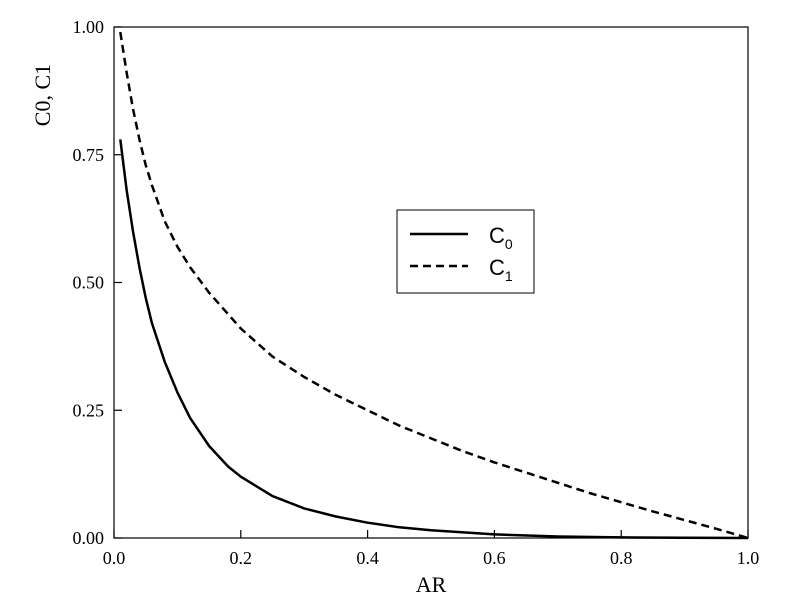  Describe the element at coordinates (89, 283) in the screenshot. I see `y-tick-label-2: 0.50` at that location.